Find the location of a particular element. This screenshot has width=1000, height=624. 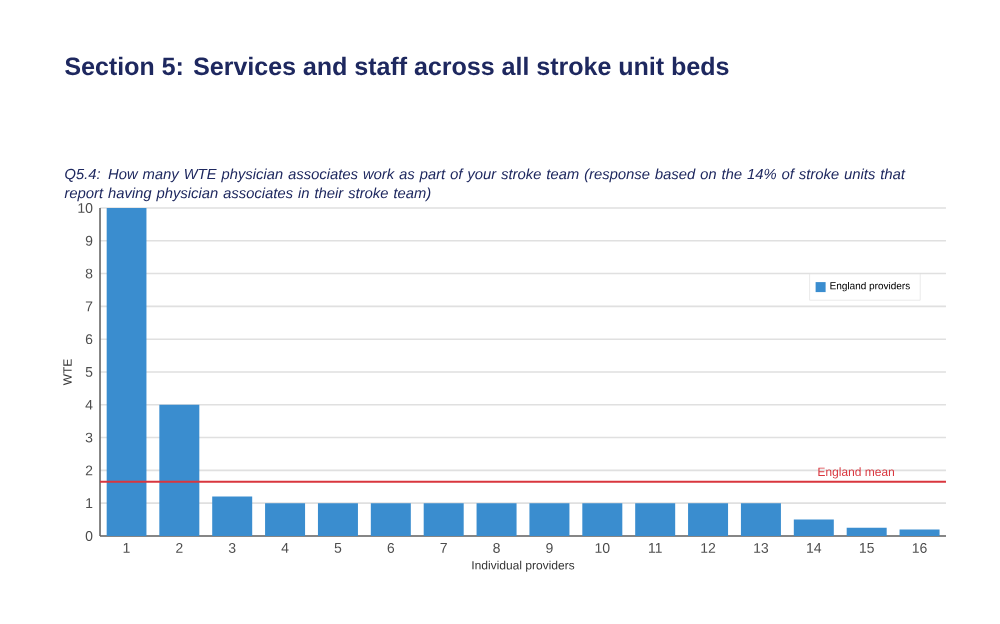

chart-title: Section 5: Services and staff across all stroke unit beds is located at coordinates (397, 66).